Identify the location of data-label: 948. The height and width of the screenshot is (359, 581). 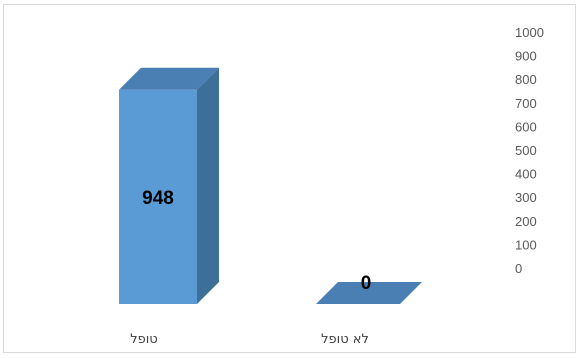
(158, 198).